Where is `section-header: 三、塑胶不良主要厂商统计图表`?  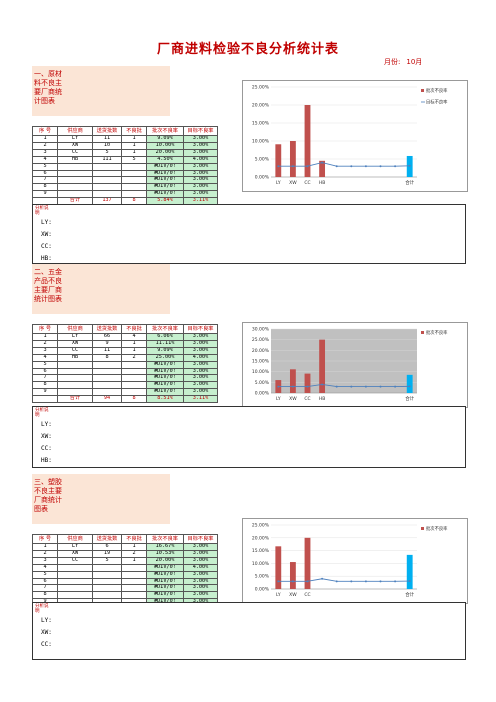 section-header: 三、塑胶不良主要厂商统计图表 is located at coordinates (101, 499).